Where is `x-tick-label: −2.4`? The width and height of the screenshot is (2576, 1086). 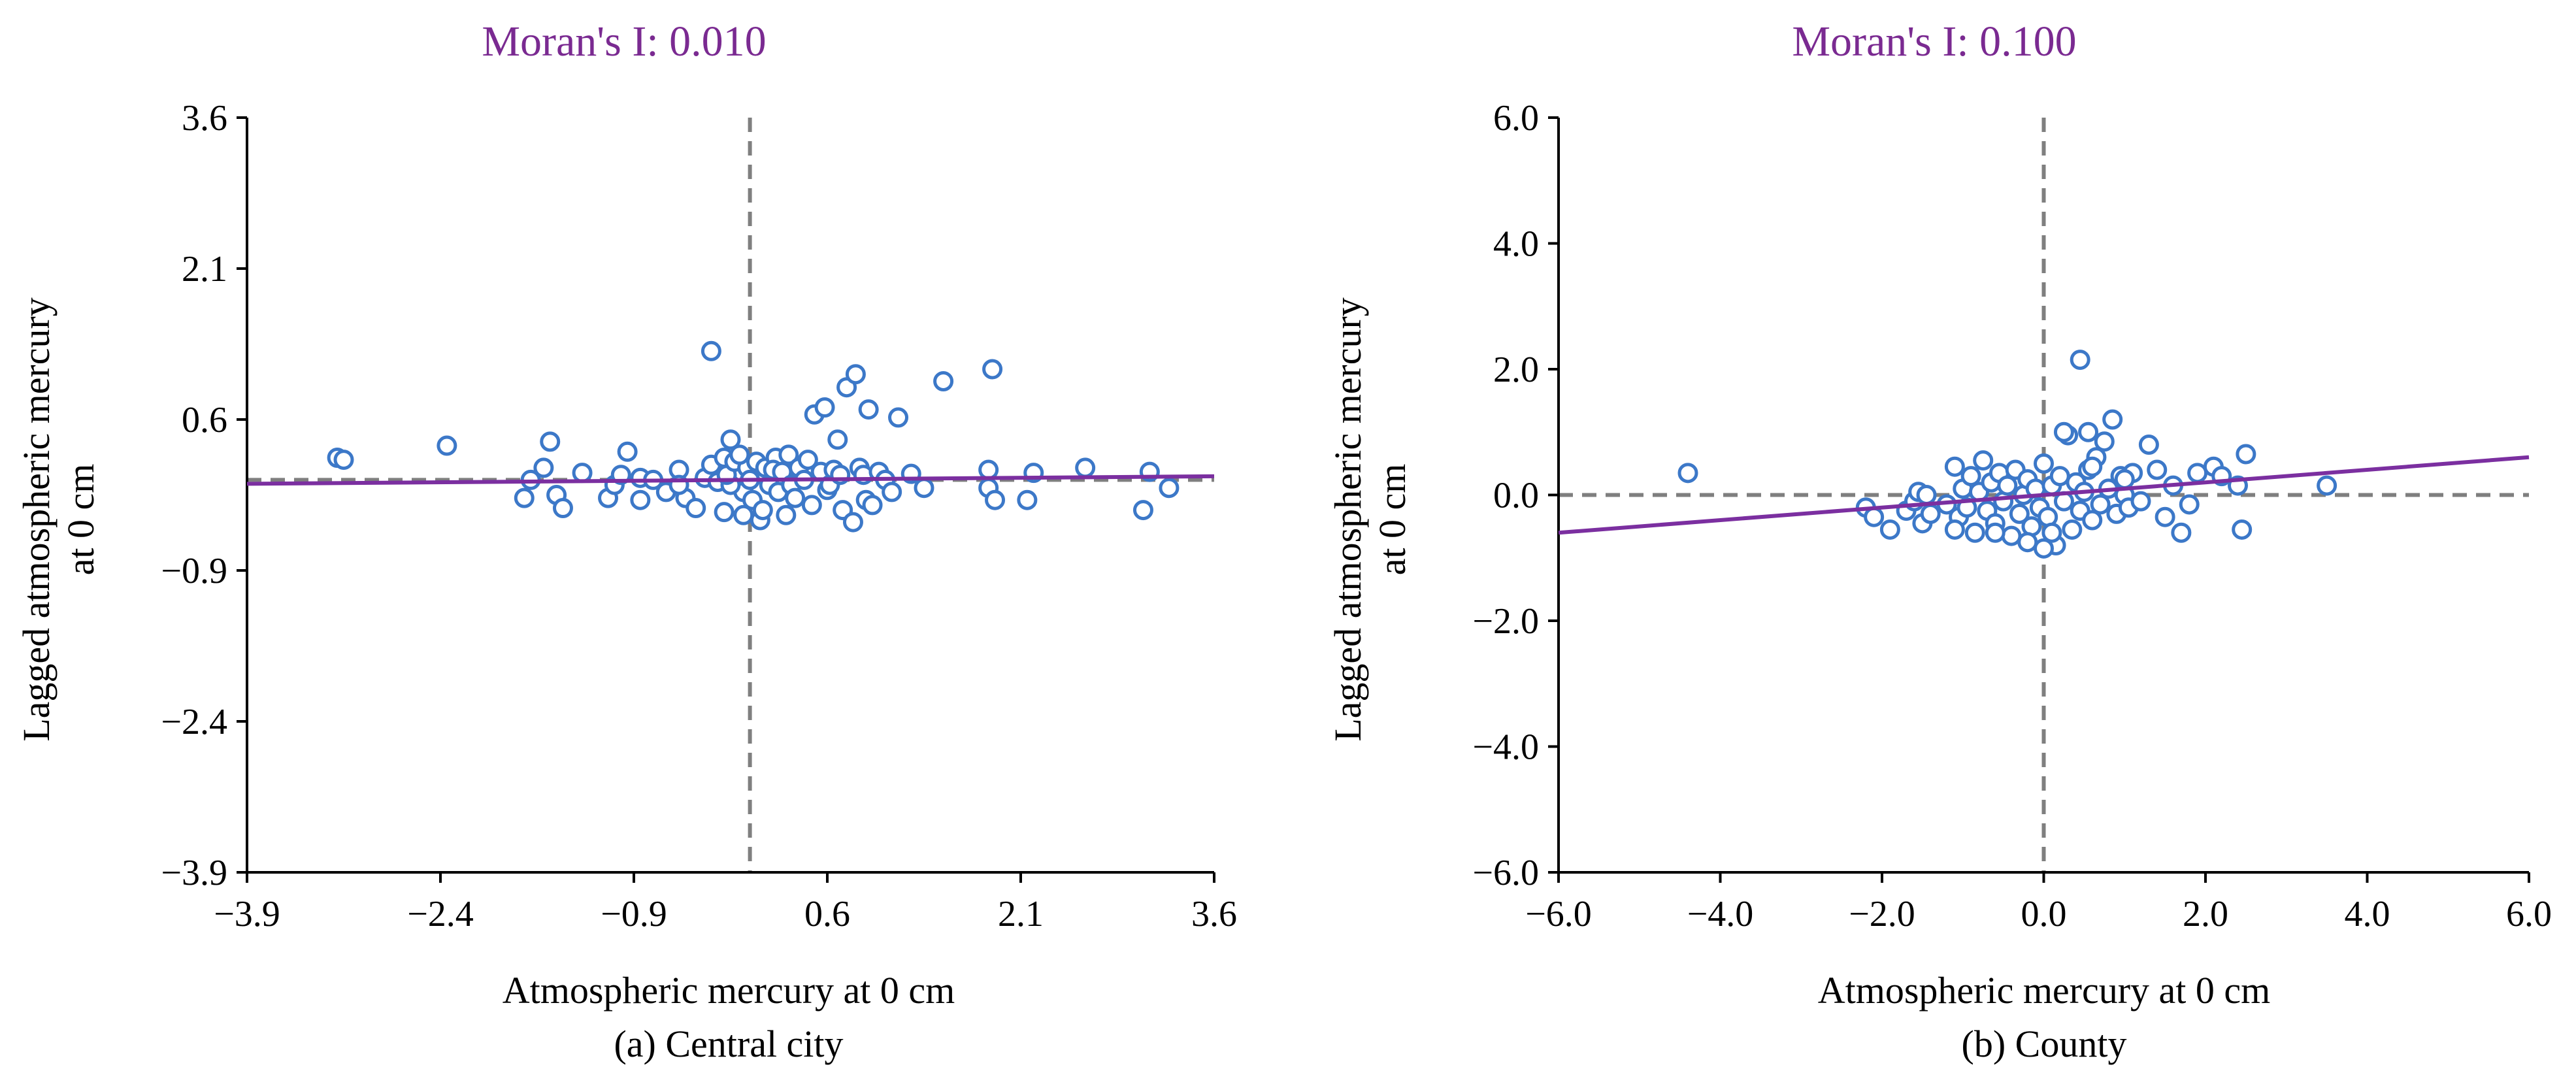
x-tick-label: −2.4 is located at coordinates (440, 914).